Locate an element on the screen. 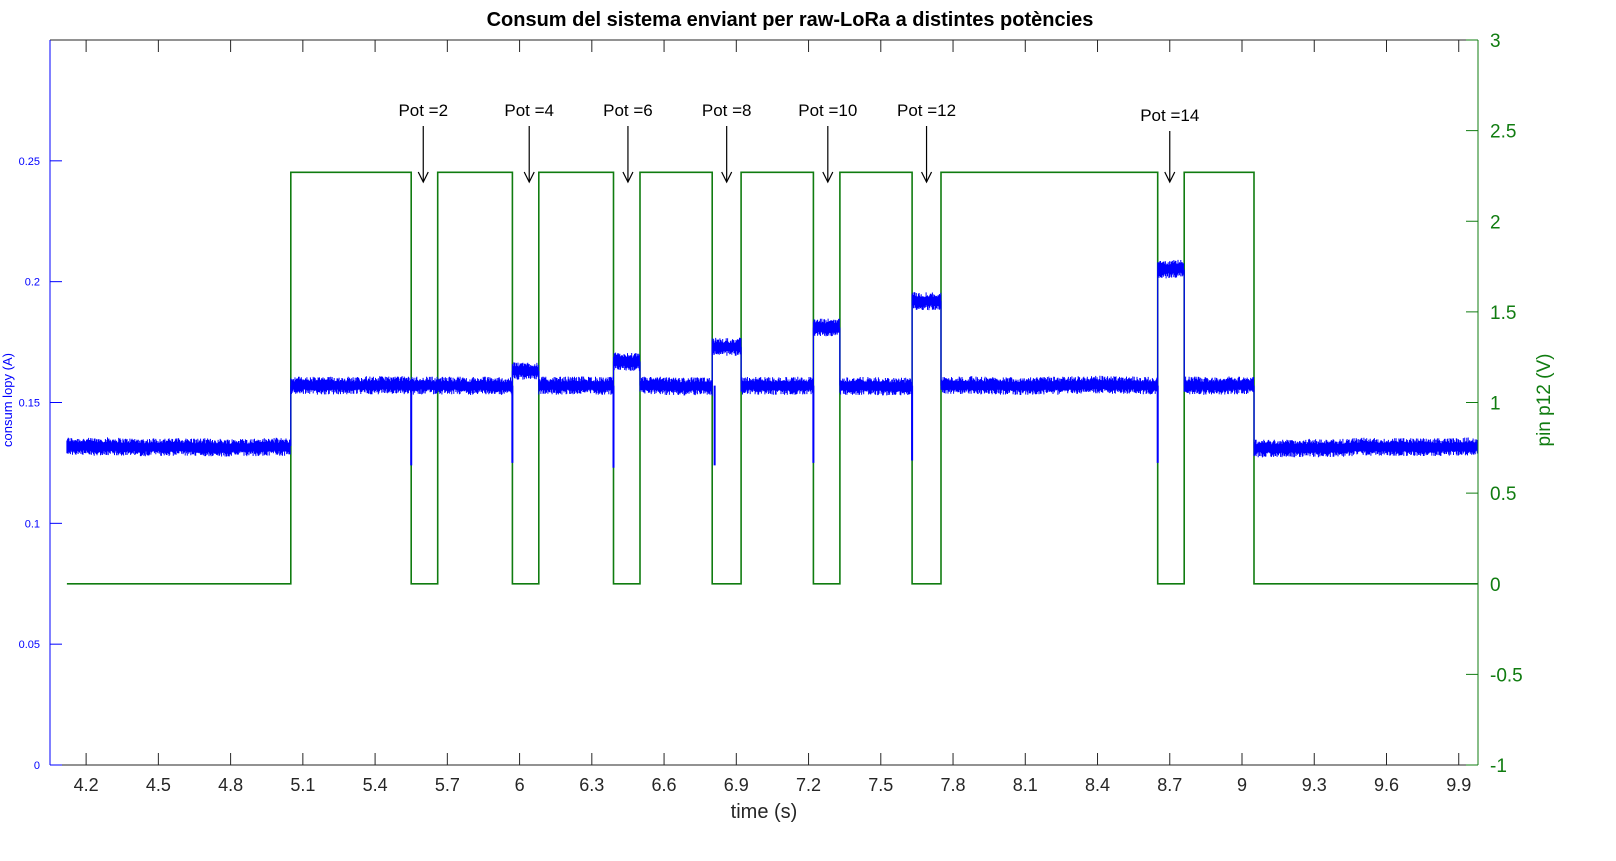  annotation-label: Pot =6 is located at coordinates (628, 110).